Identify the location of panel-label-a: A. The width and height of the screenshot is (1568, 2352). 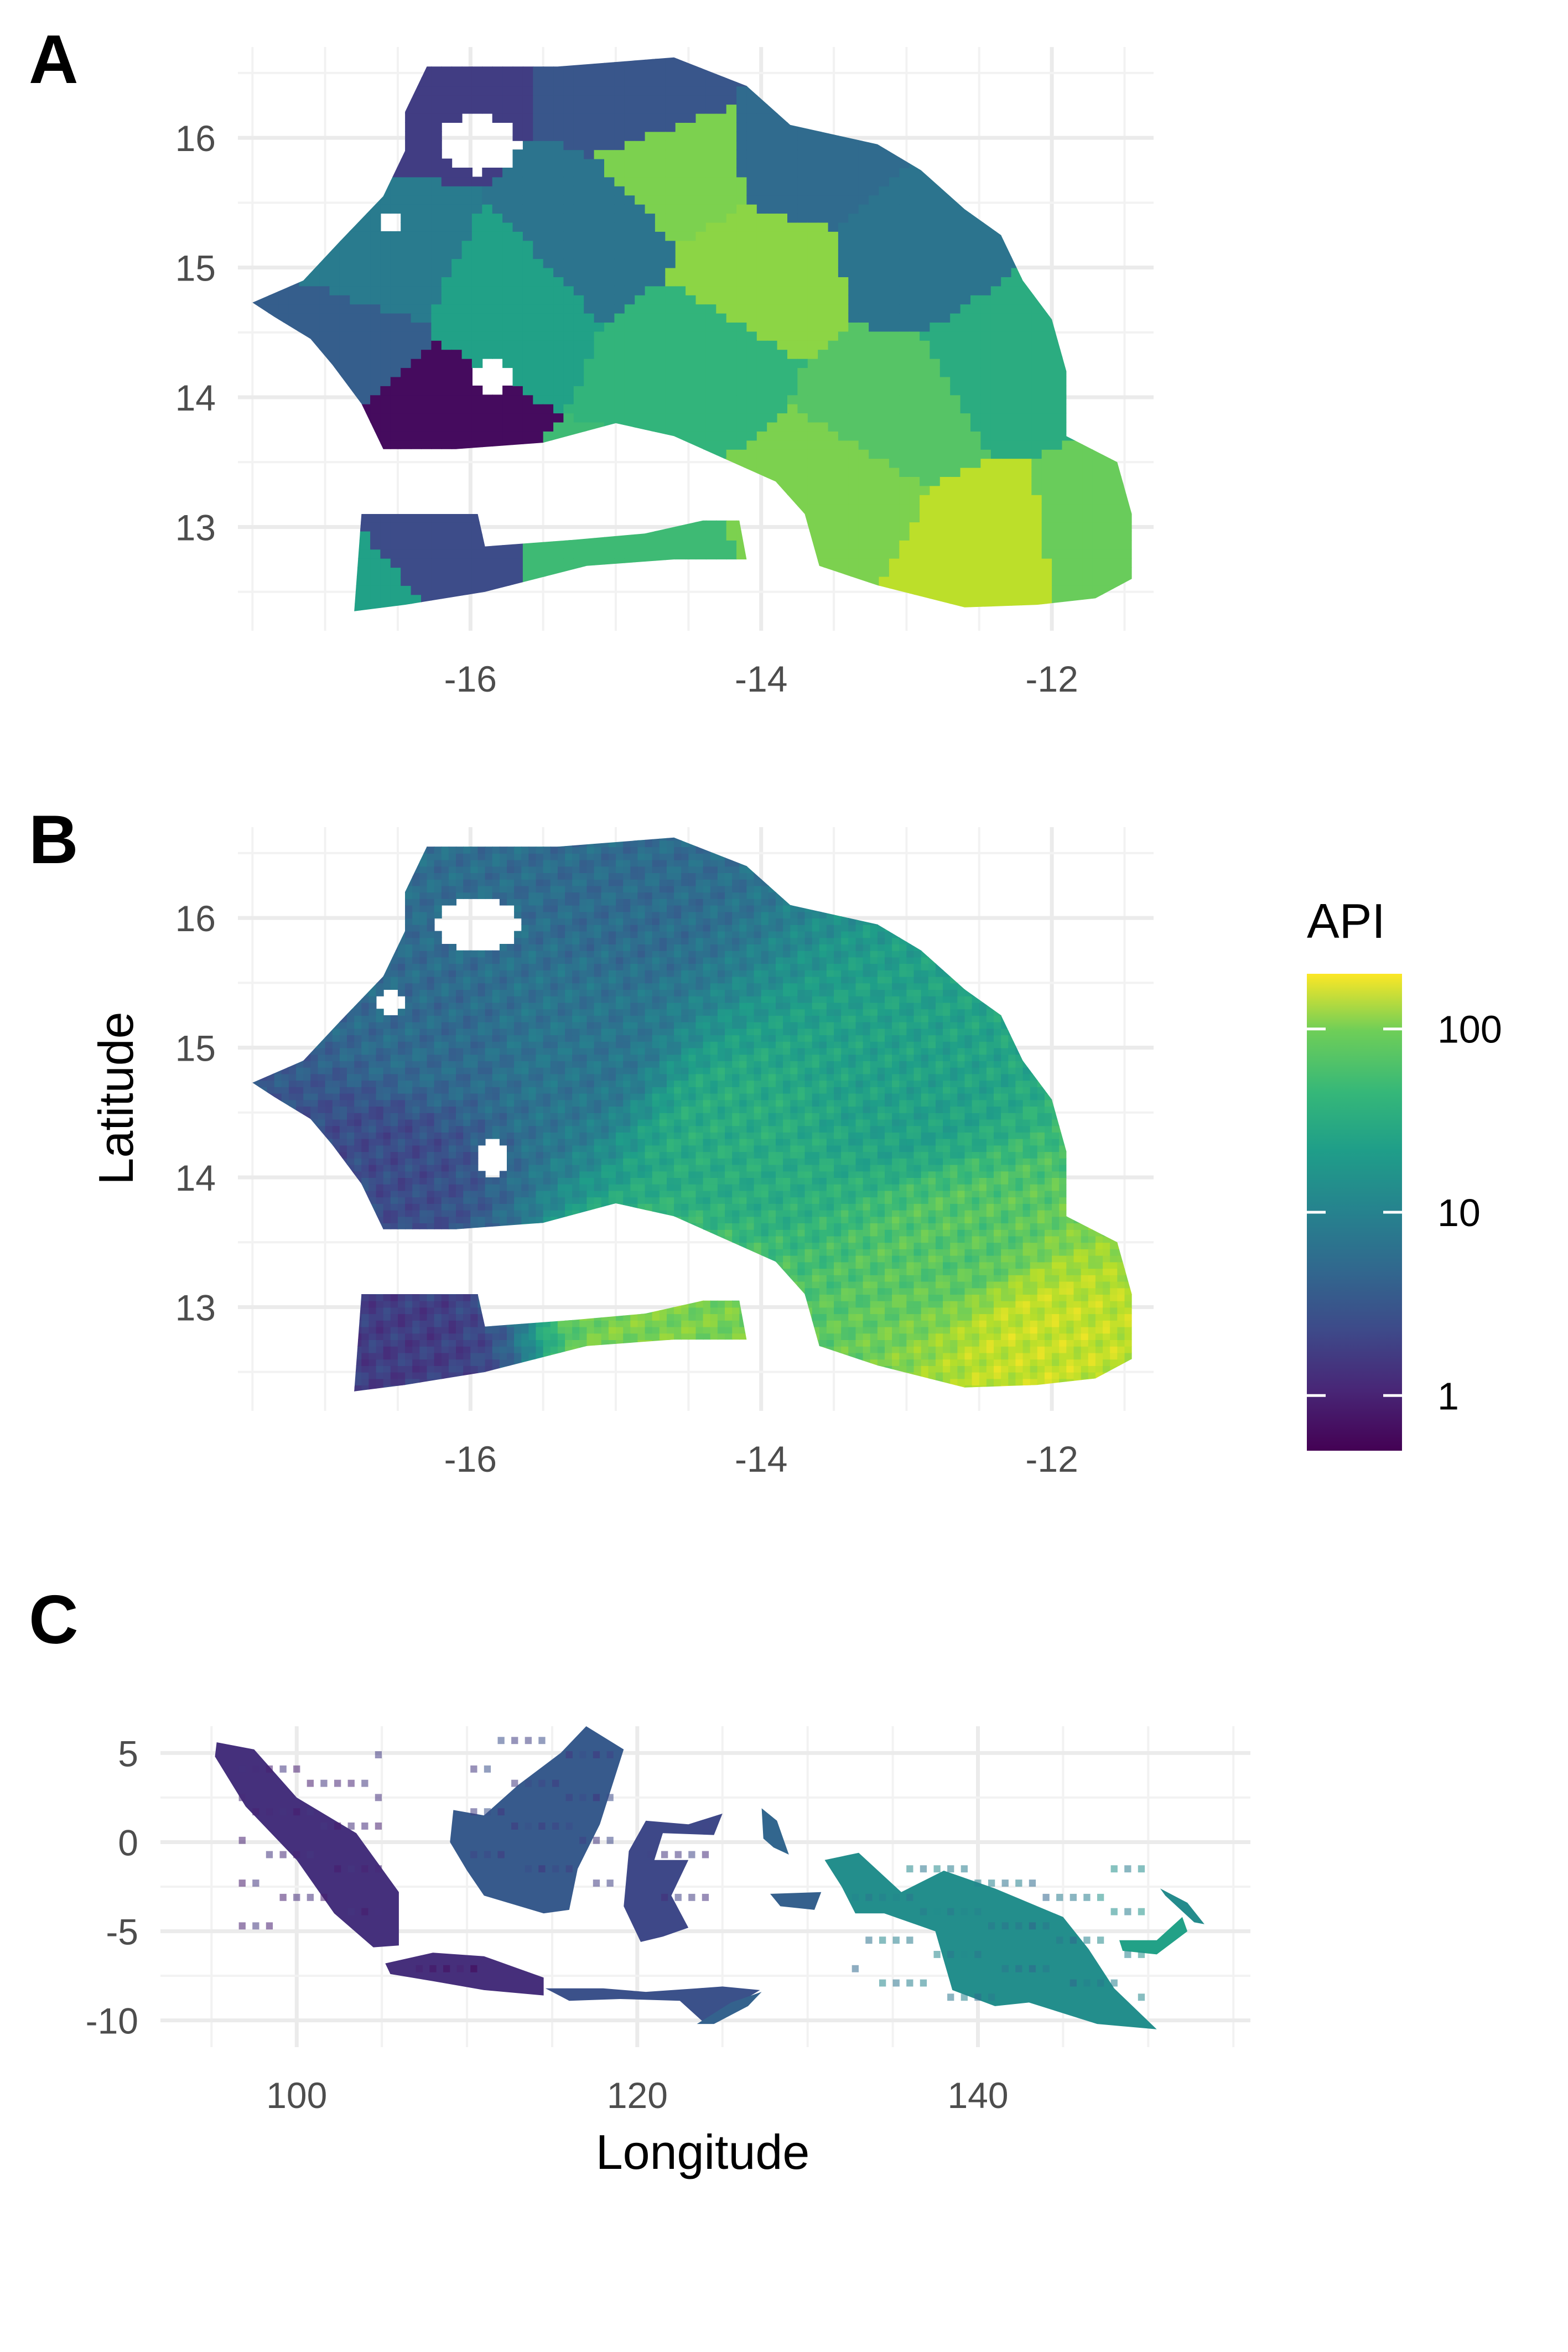
(54, 60).